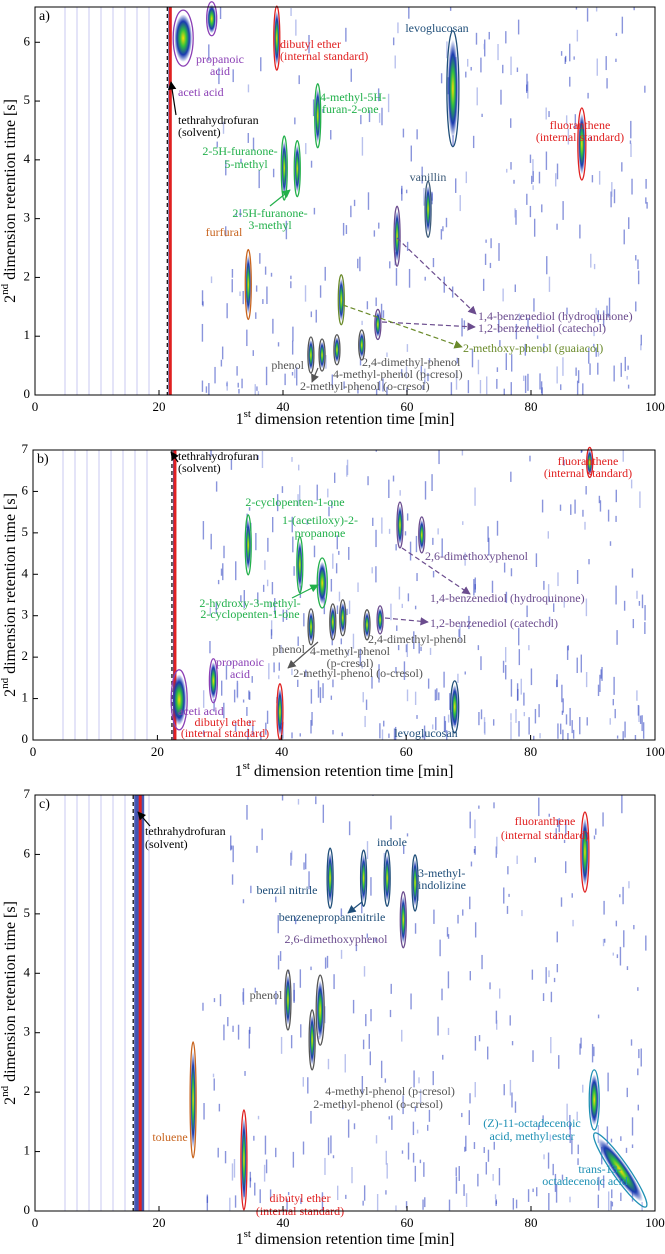 This screenshot has width=665, height=1254. Describe the element at coordinates (169, 1137) in the screenshot. I see `peak-label: toluene` at that location.